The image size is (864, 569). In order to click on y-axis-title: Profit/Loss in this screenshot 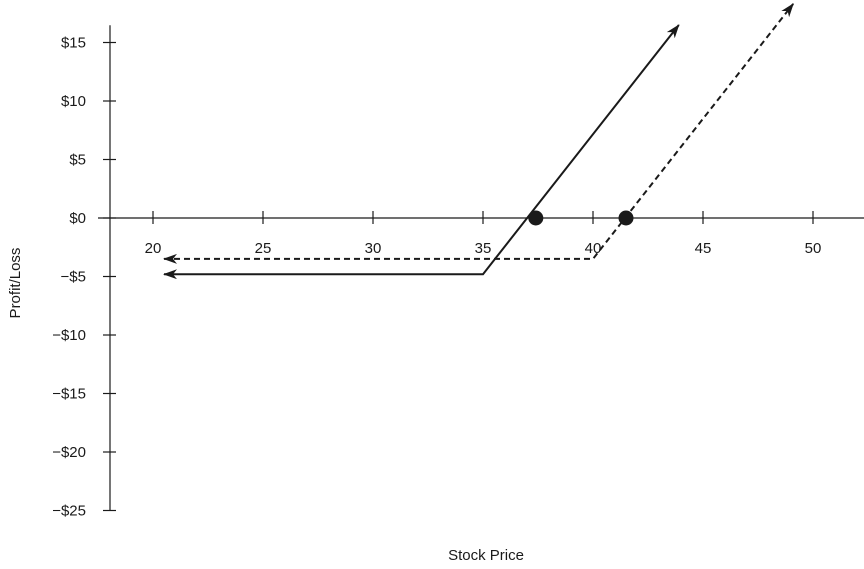, I will do `click(15, 283)`.